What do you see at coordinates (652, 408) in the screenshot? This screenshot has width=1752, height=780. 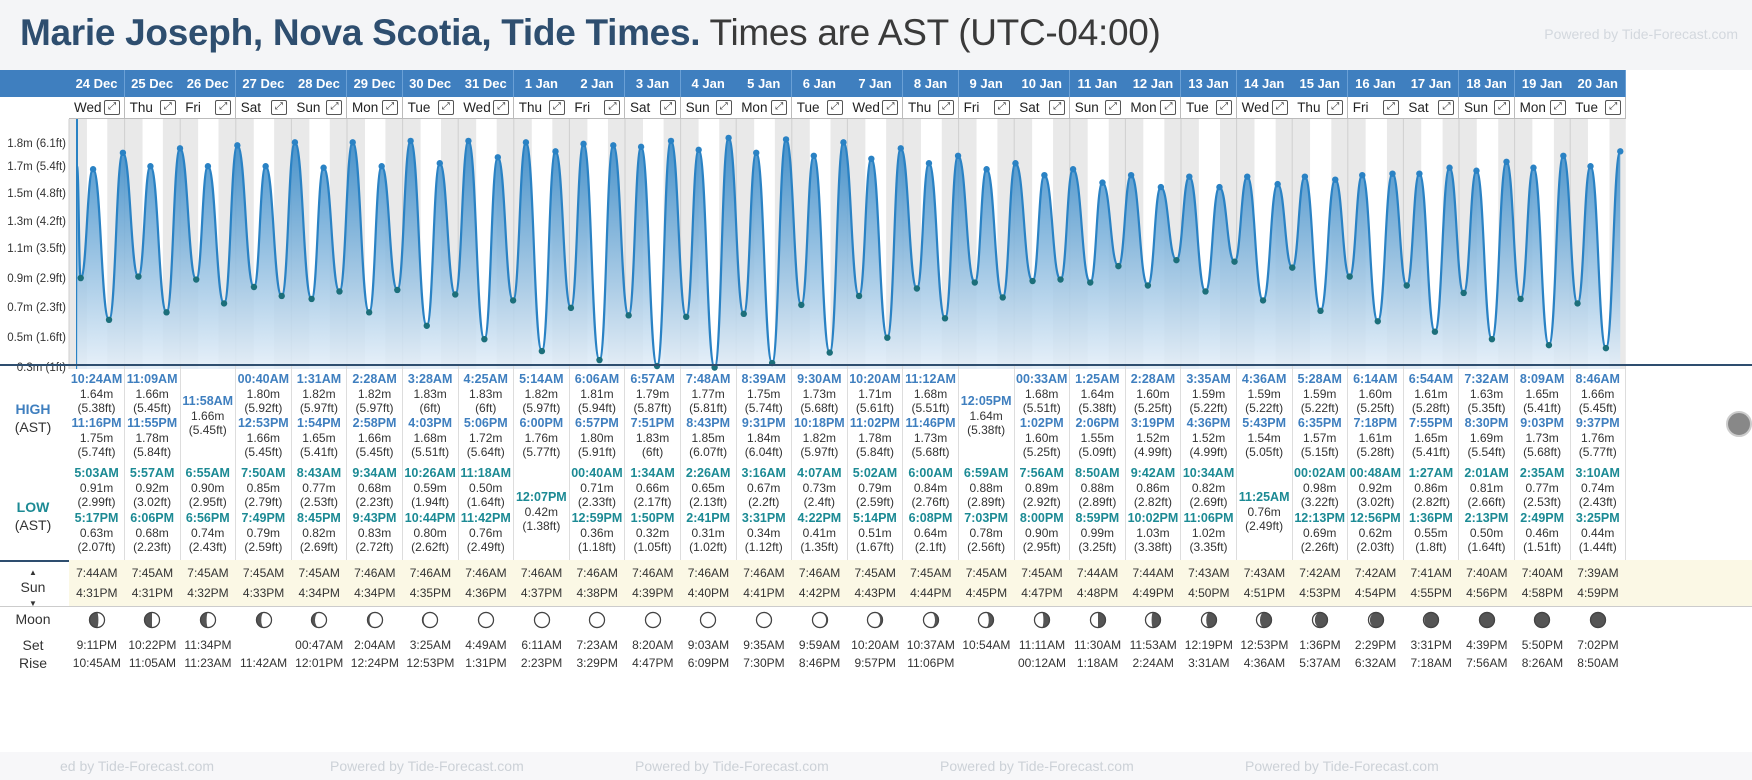 I see `high-height-ft: (5.87ft)` at bounding box center [652, 408].